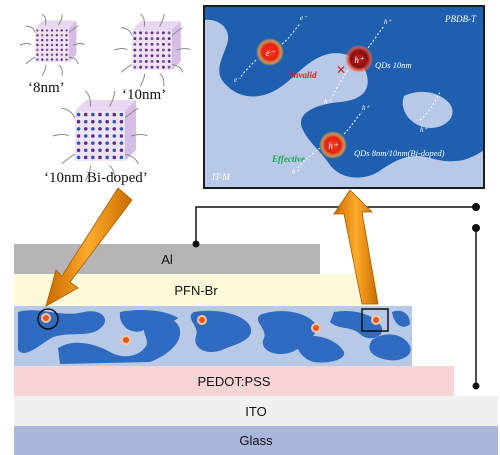 Image resolution: width=500 pixels, height=455 pixels. I want to click on pedot-pss-layer: PEDOT:PSS, so click(234, 381).